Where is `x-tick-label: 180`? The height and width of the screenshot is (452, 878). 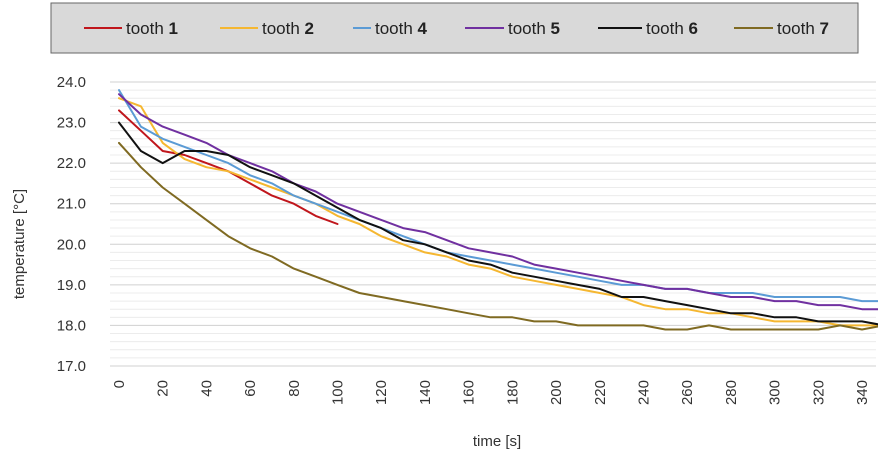
x-tick-label: 180 is located at coordinates (512, 392).